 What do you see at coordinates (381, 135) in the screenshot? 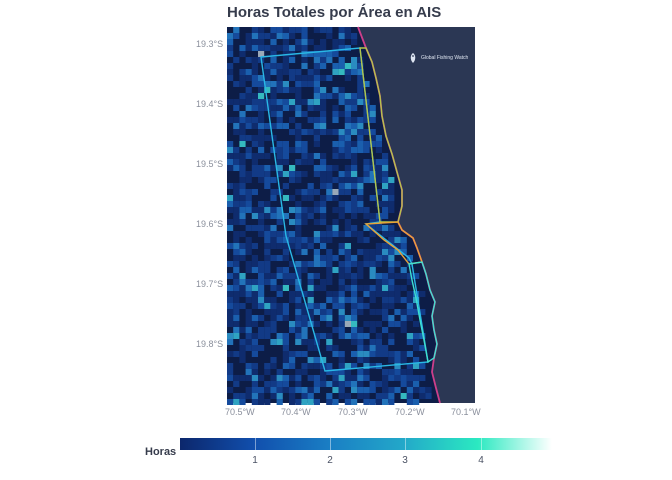
I see `north-coastal-area-boundary` at bounding box center [381, 135].